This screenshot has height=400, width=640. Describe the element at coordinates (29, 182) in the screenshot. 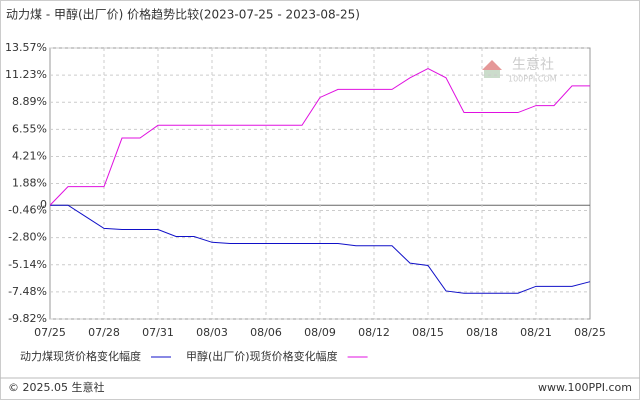

I see `y-tick-label: 1.88%` at that location.